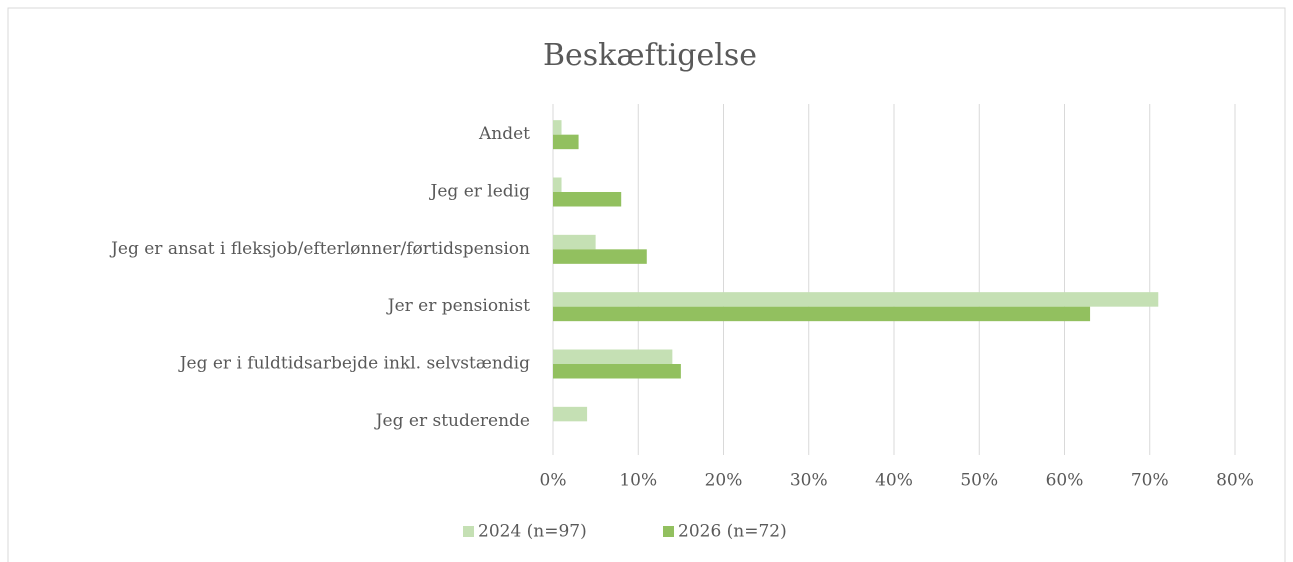 Image resolution: width=1293 pixels, height=562 pixels. What do you see at coordinates (532, 532) in the screenshot?
I see `legend-label: 2024 (n=97)` at bounding box center [532, 532].